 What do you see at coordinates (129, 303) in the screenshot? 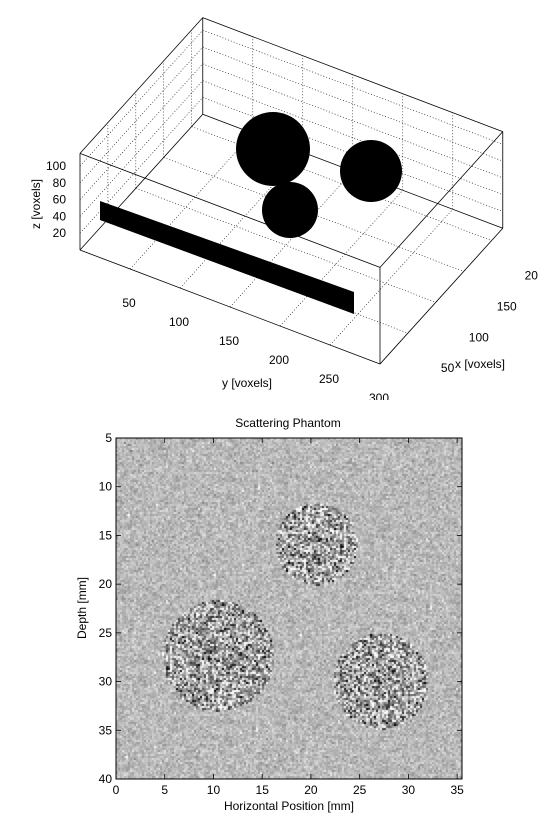
I see `y-tick-label: 50` at bounding box center [129, 303].